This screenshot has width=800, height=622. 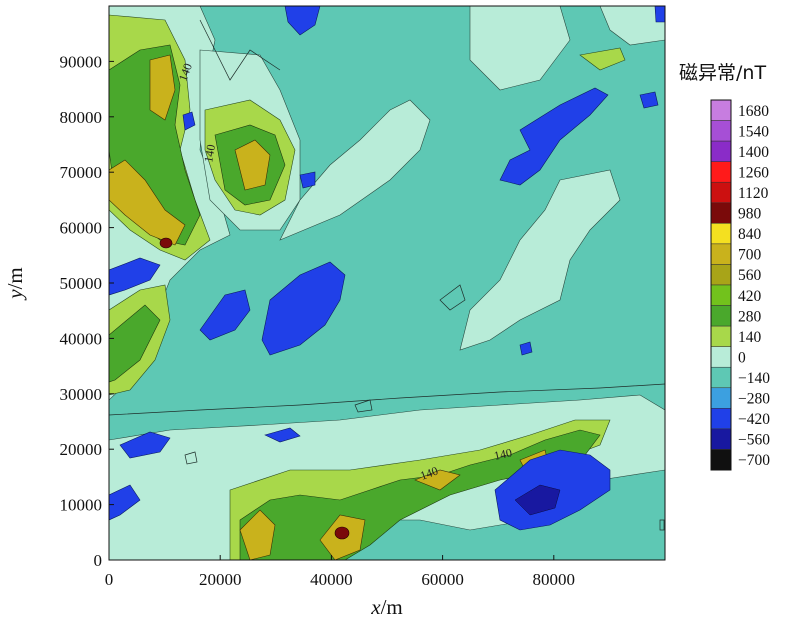 I want to click on colorbar-tick-label: −420, so click(x=754, y=419).